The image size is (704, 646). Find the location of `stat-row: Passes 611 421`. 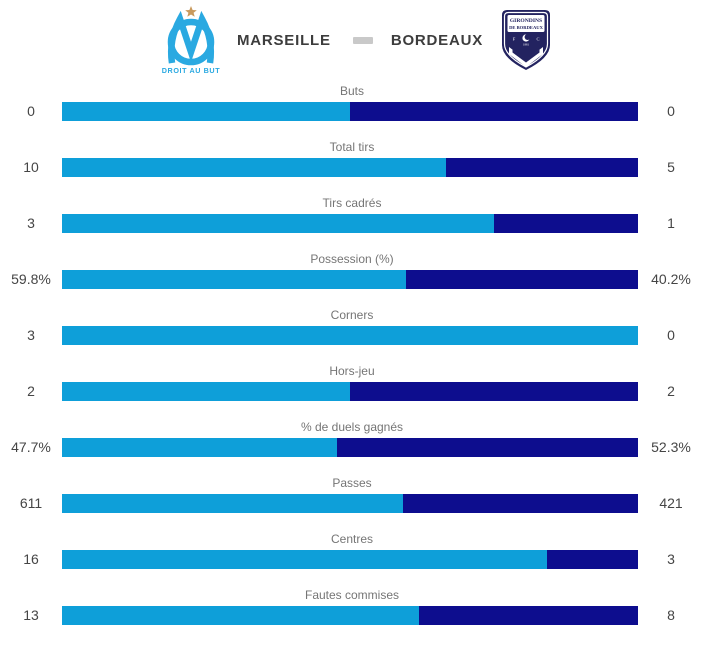

stat-row: Passes 611 421 is located at coordinates (352, 501).